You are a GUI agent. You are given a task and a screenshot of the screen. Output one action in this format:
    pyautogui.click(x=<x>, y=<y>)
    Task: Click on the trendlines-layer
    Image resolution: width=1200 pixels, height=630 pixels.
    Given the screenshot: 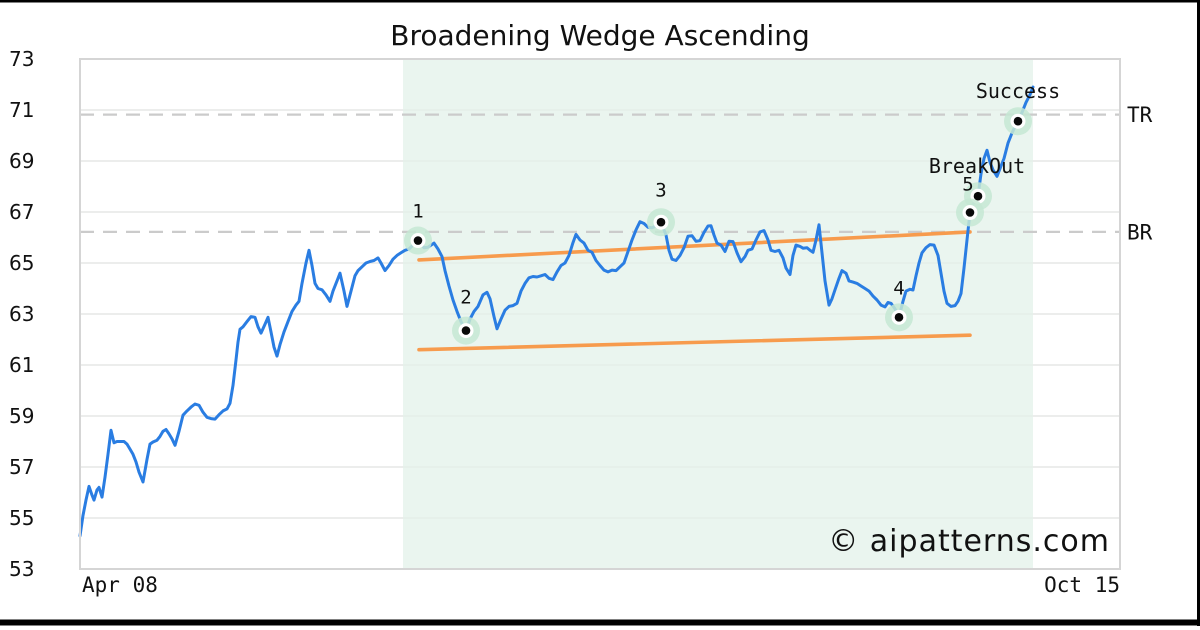 What is the action you would take?
    pyautogui.click(x=694, y=291)
    